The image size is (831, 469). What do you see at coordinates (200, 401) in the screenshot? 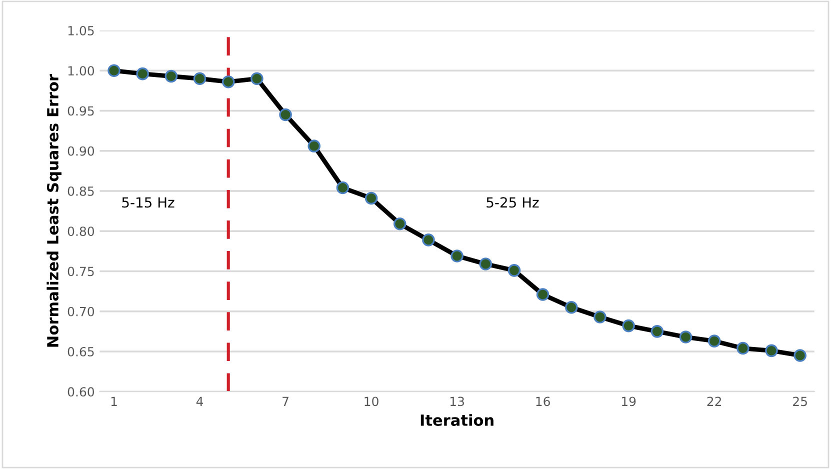
I see `x-tick-label: 4` at bounding box center [200, 401].